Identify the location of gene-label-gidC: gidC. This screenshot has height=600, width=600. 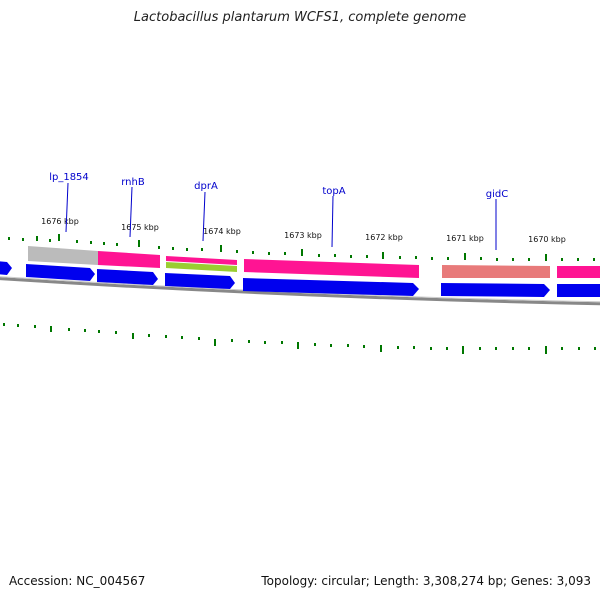
(497, 194).